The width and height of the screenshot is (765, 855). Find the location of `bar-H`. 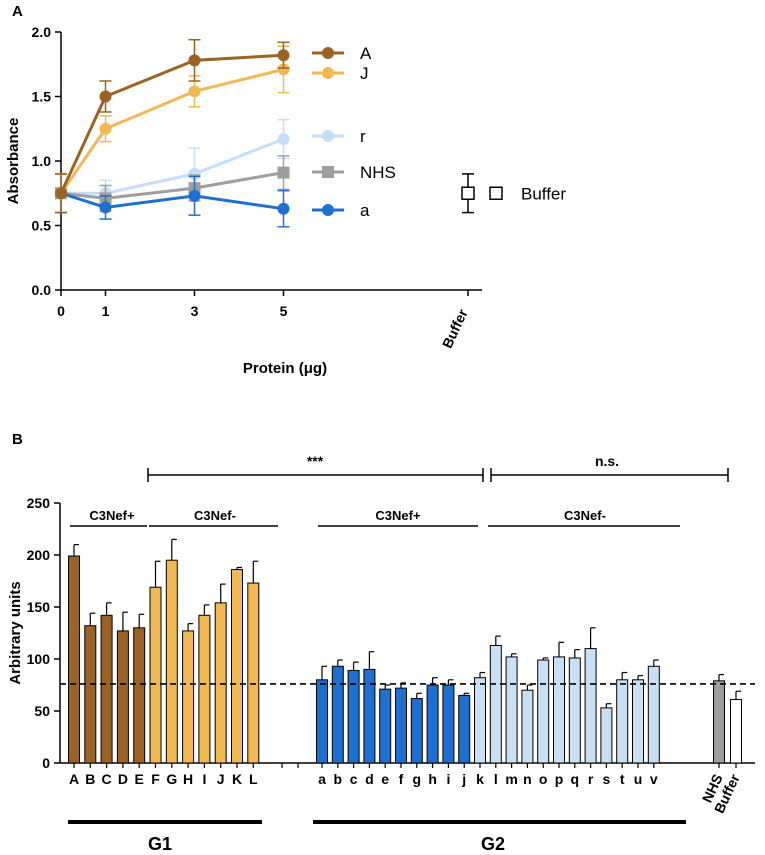

bar-H is located at coordinates (188, 697).